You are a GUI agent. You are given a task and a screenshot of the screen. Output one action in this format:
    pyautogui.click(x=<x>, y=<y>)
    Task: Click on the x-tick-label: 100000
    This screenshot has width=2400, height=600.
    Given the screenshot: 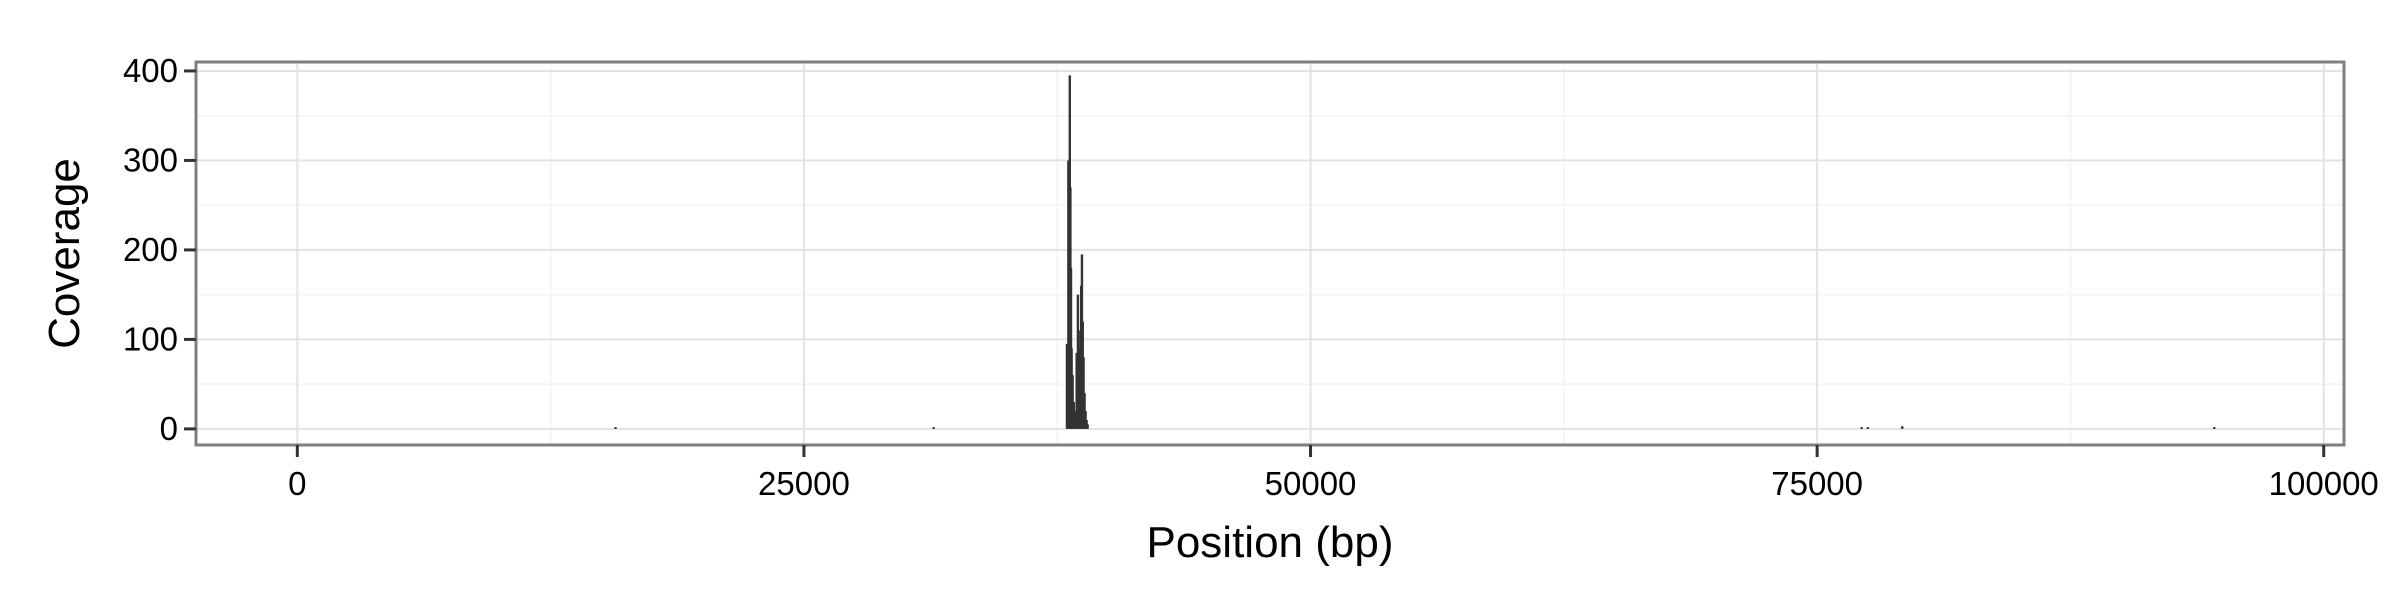 What is the action you would take?
    pyautogui.click(x=2324, y=483)
    